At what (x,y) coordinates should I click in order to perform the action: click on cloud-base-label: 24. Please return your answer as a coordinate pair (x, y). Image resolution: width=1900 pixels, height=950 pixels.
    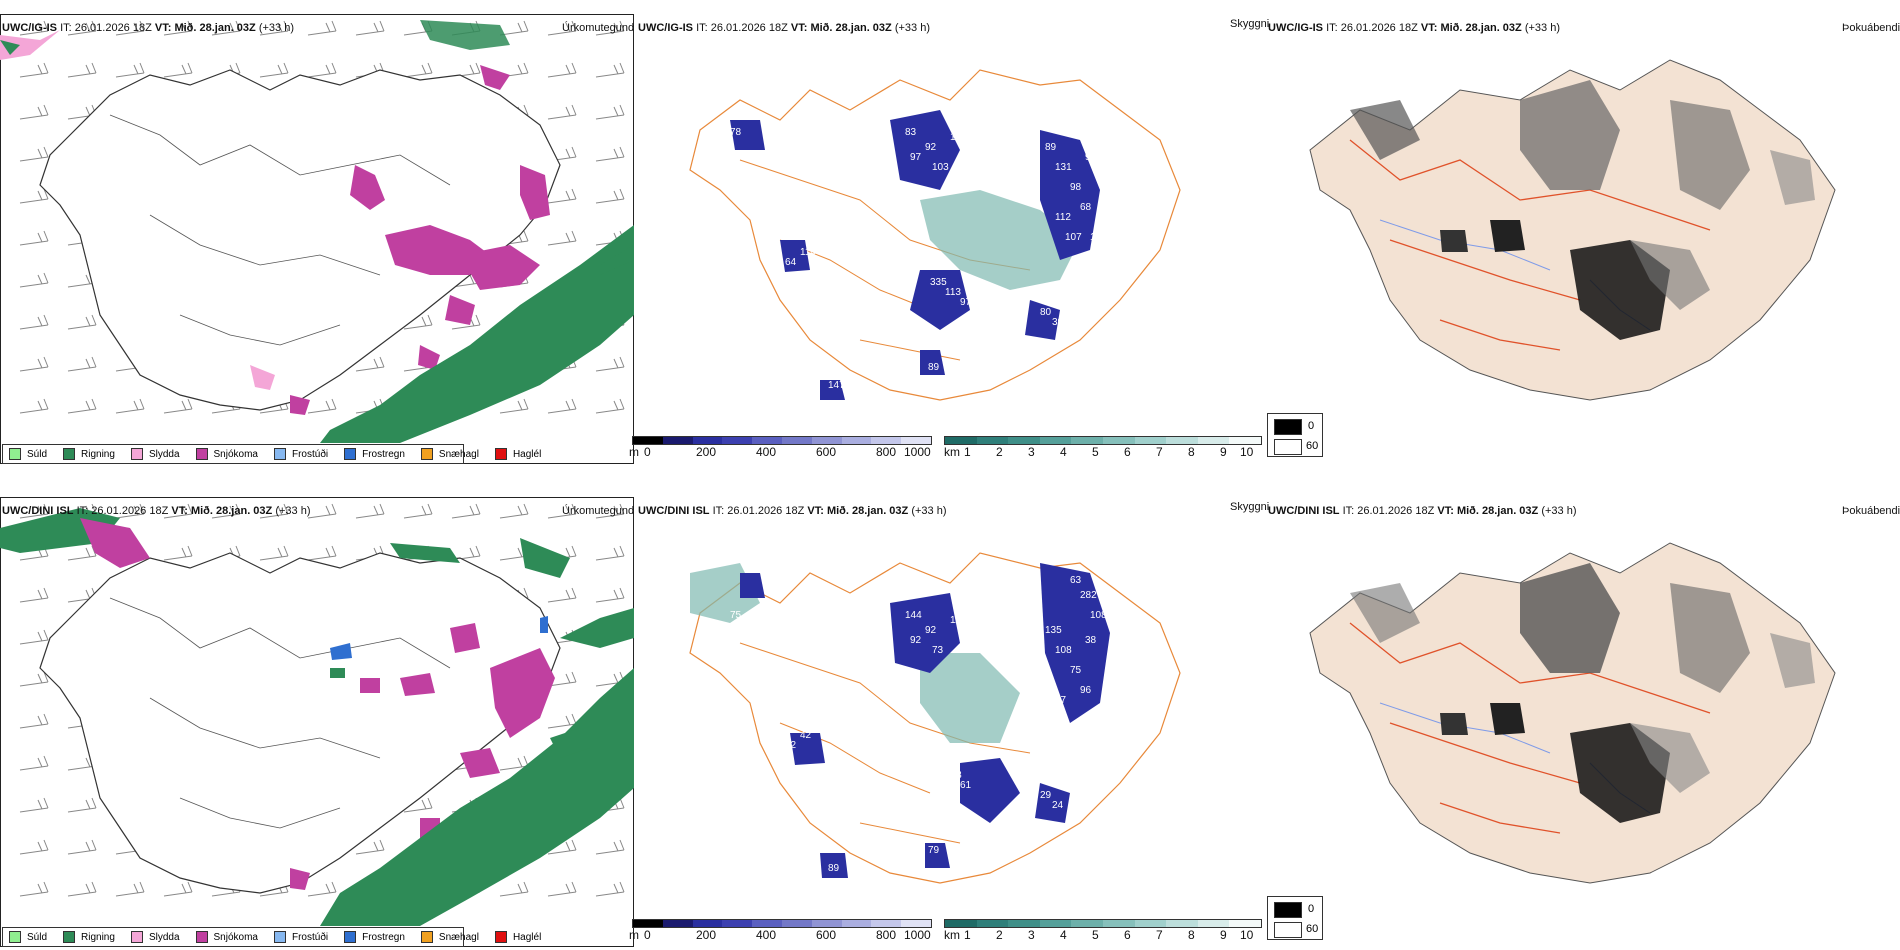
    Looking at the image, I should click on (1058, 805).